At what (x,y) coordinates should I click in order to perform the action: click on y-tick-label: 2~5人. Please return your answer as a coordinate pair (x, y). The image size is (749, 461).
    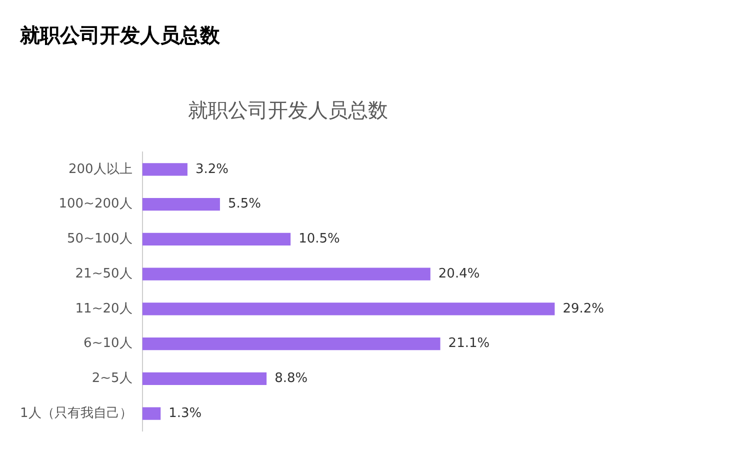
    Looking at the image, I should click on (112, 378).